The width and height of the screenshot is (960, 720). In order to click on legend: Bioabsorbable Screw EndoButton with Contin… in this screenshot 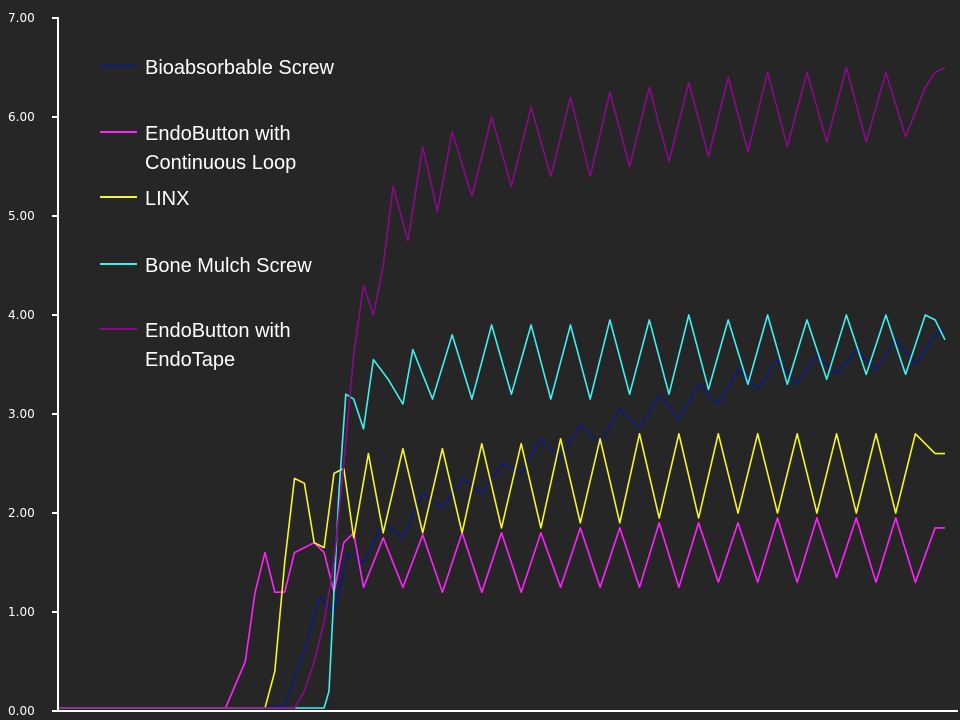, I will do `click(217, 214)`.